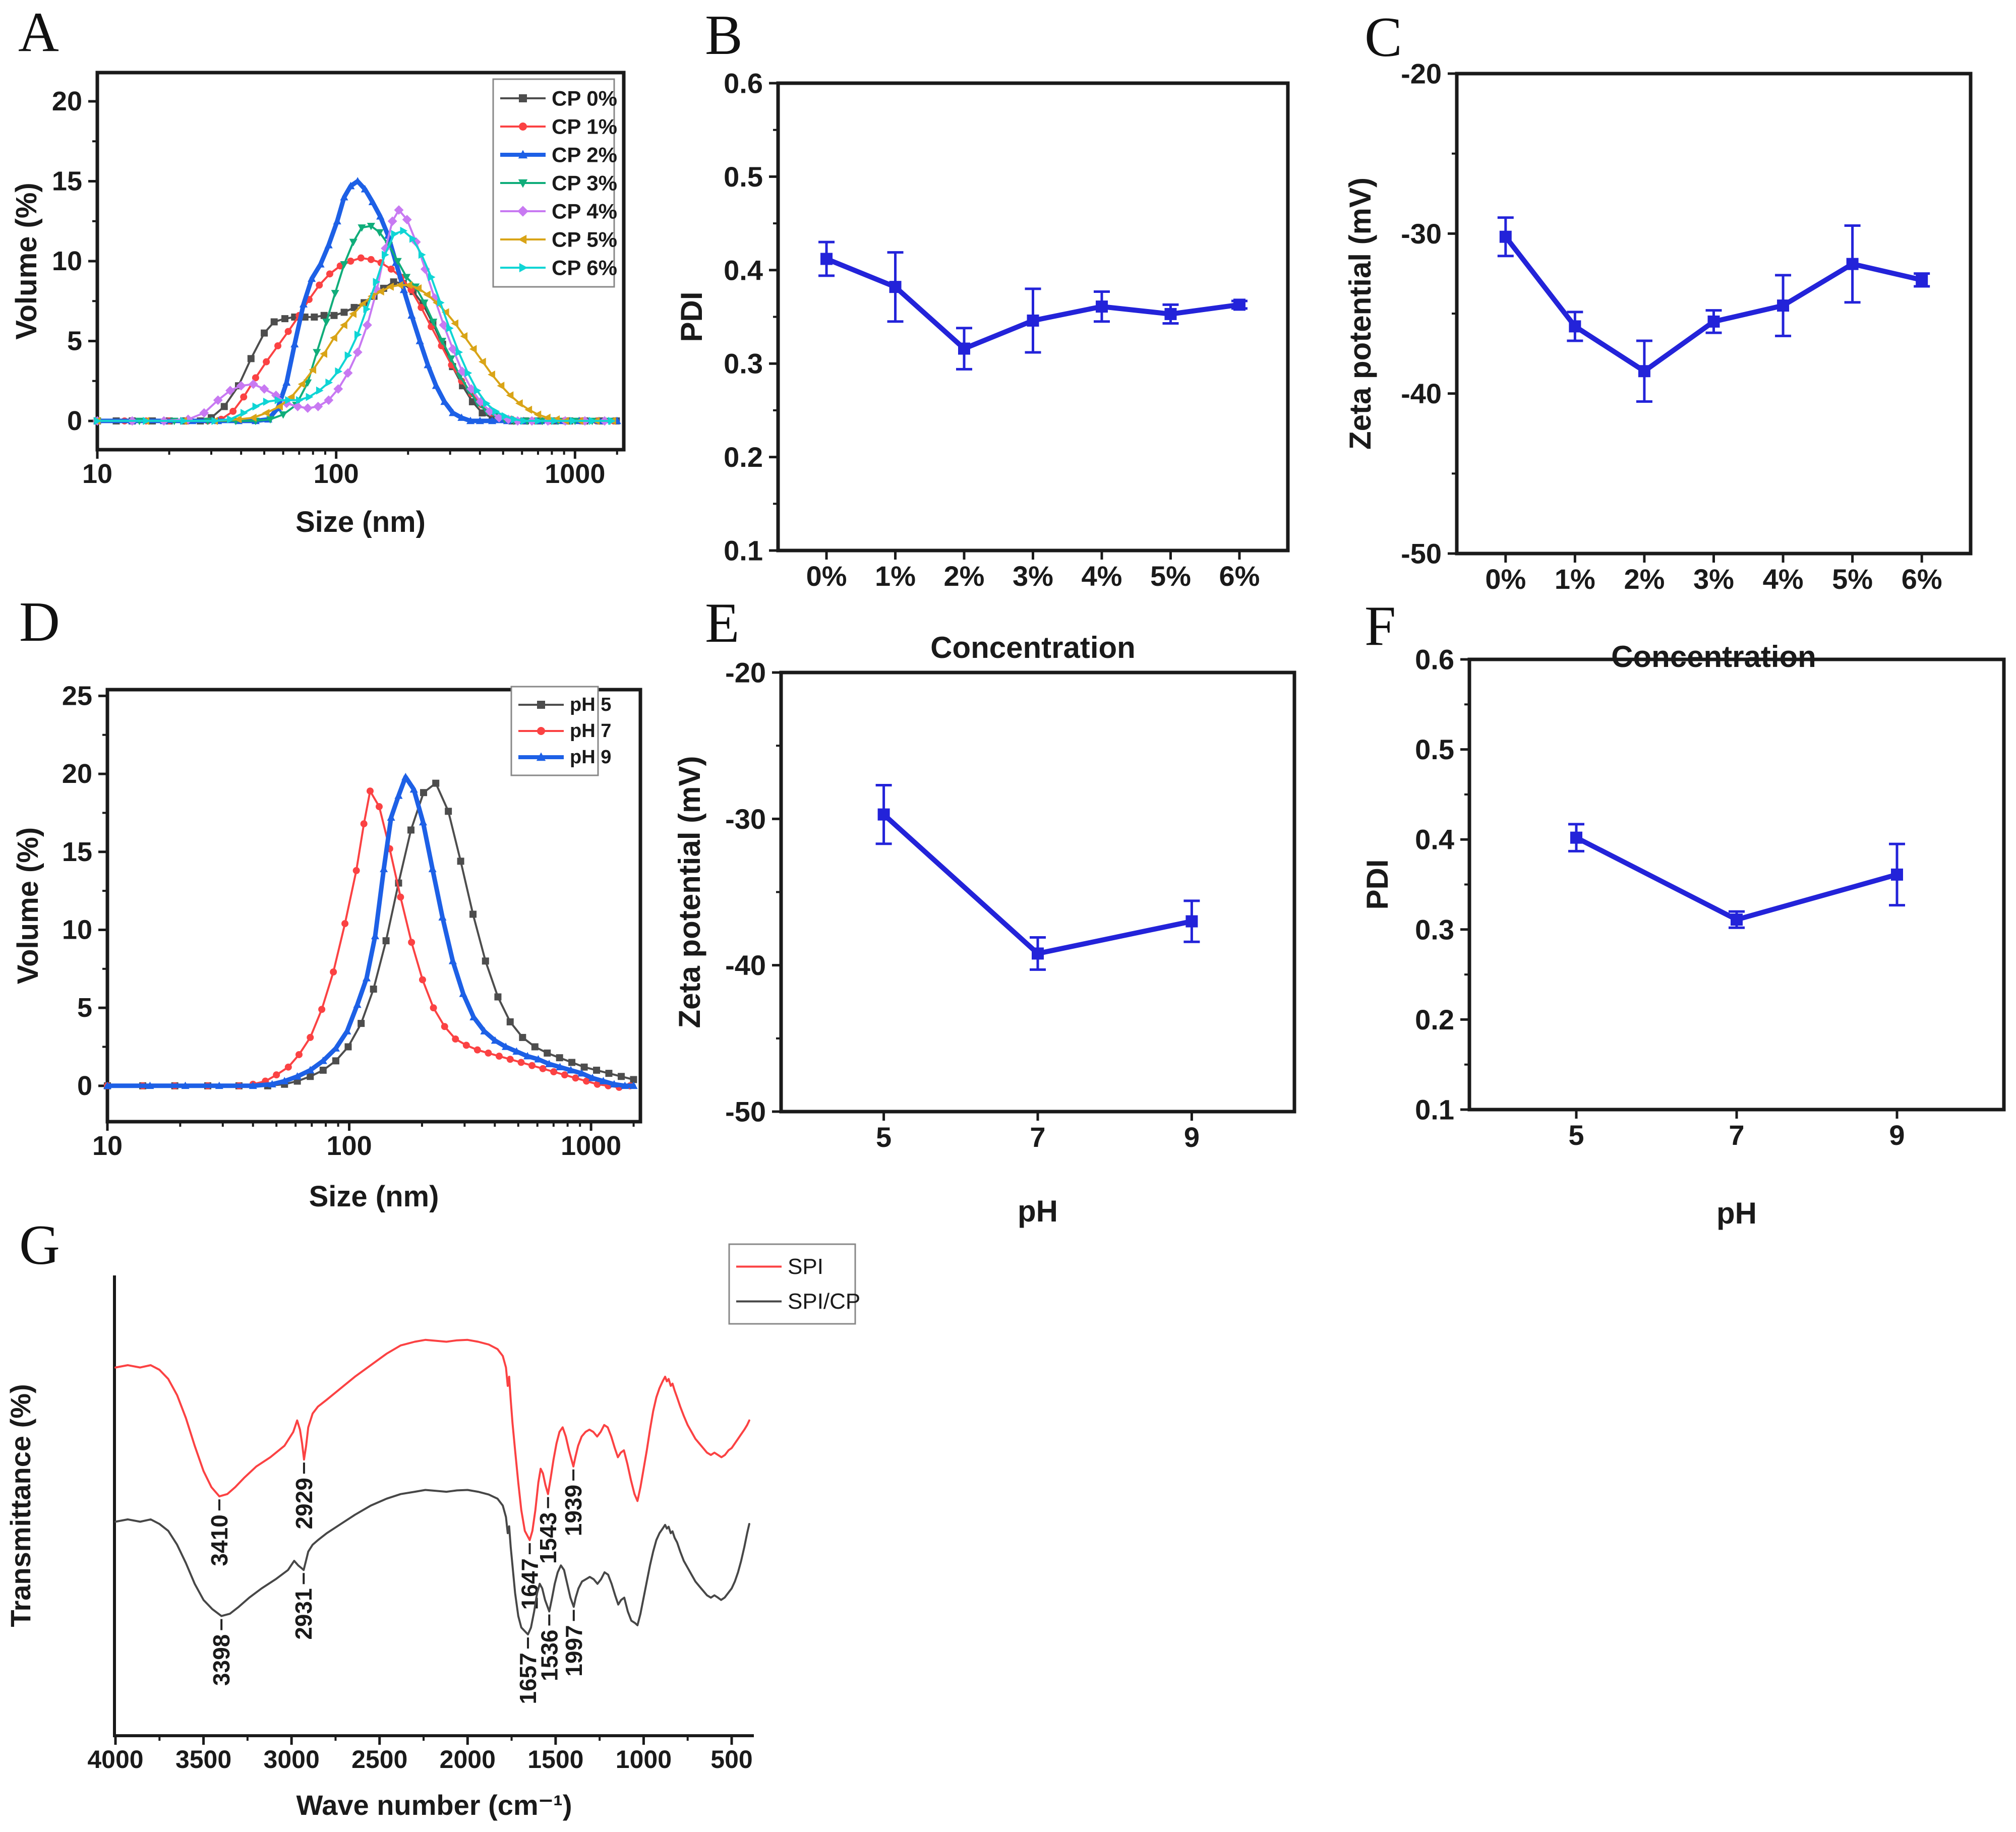 Image resolution: width=2016 pixels, height=1832 pixels. Describe the element at coordinates (1434, 660) in the screenshot. I see `y-tick-label: 0.6` at that location.